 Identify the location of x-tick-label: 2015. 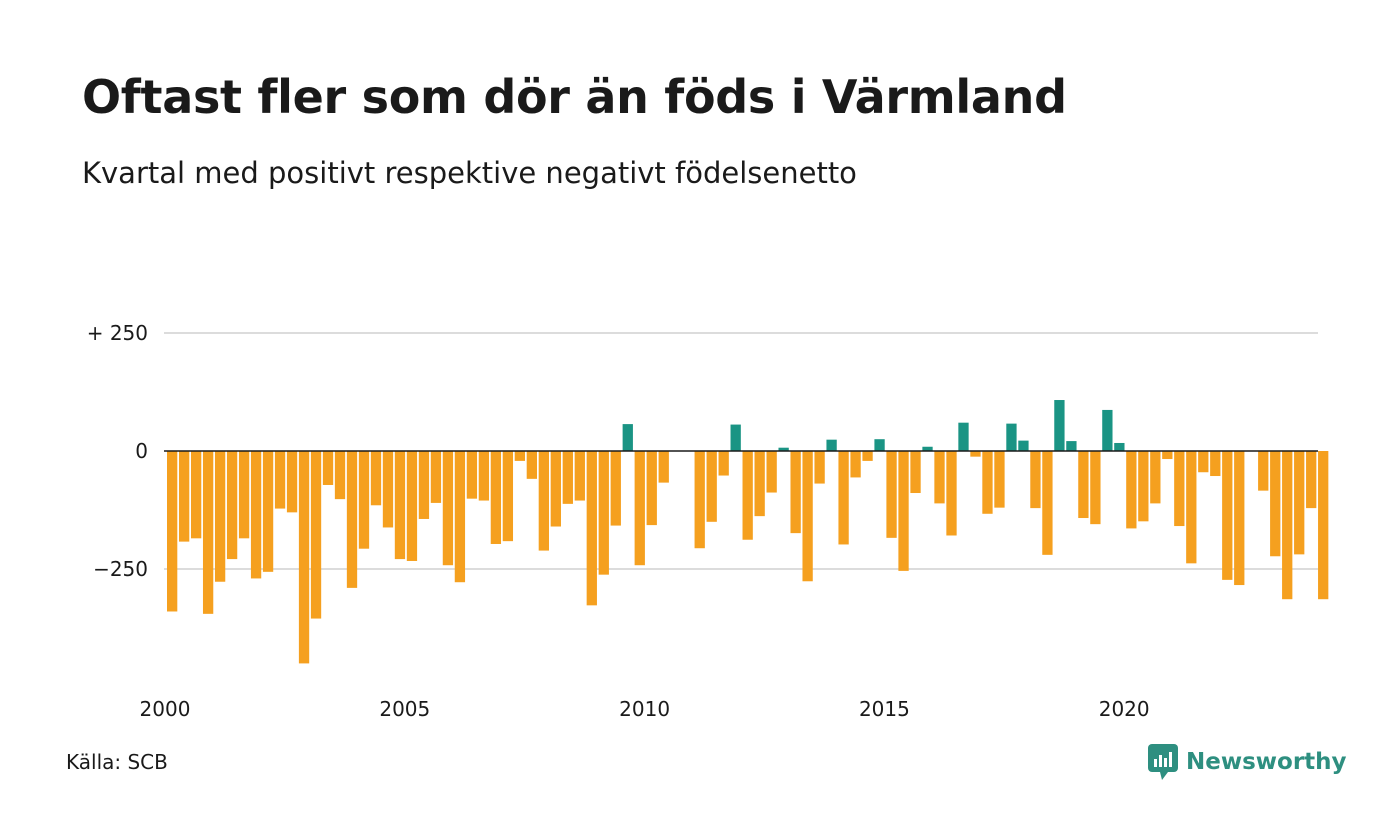
(884, 709).